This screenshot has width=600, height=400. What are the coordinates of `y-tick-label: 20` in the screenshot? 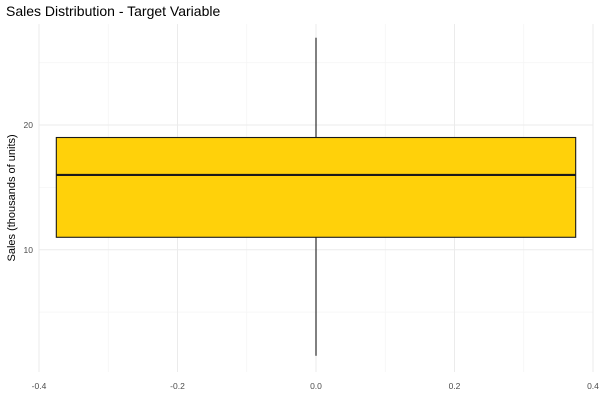 It's located at (29, 125).